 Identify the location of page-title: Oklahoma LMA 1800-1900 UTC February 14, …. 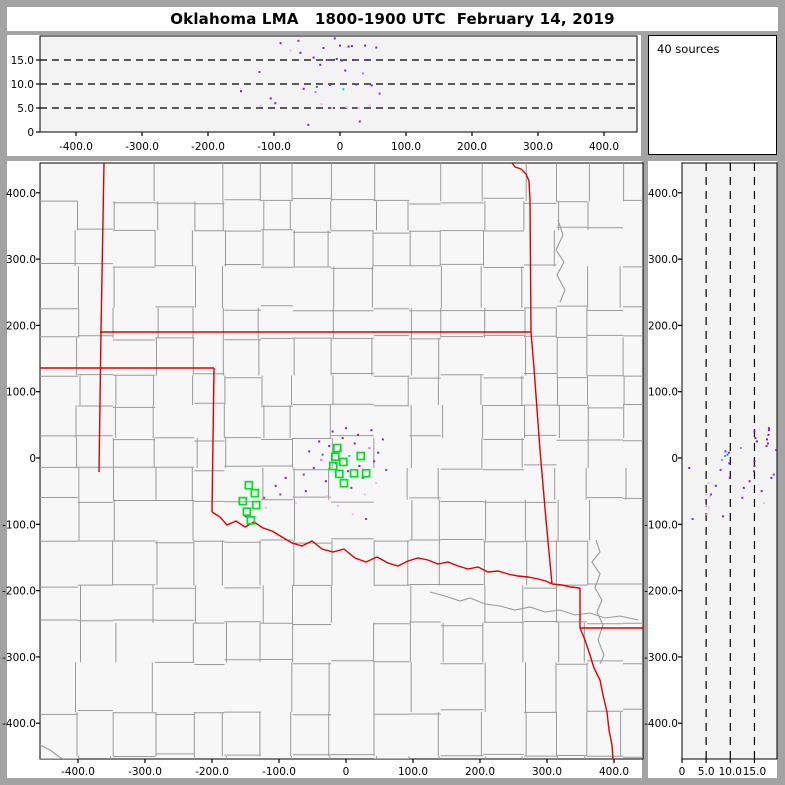
(392, 19).